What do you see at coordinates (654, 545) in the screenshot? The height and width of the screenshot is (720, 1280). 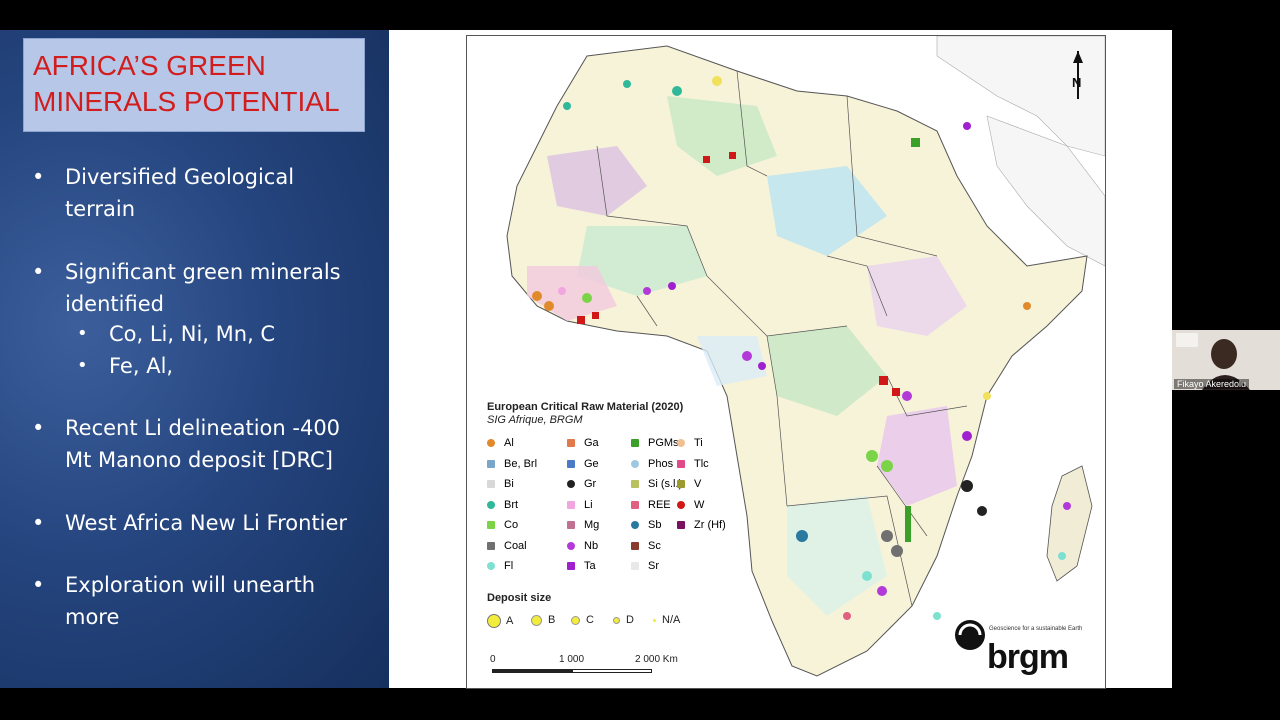 I see `legend-label: Sc` at bounding box center [654, 545].